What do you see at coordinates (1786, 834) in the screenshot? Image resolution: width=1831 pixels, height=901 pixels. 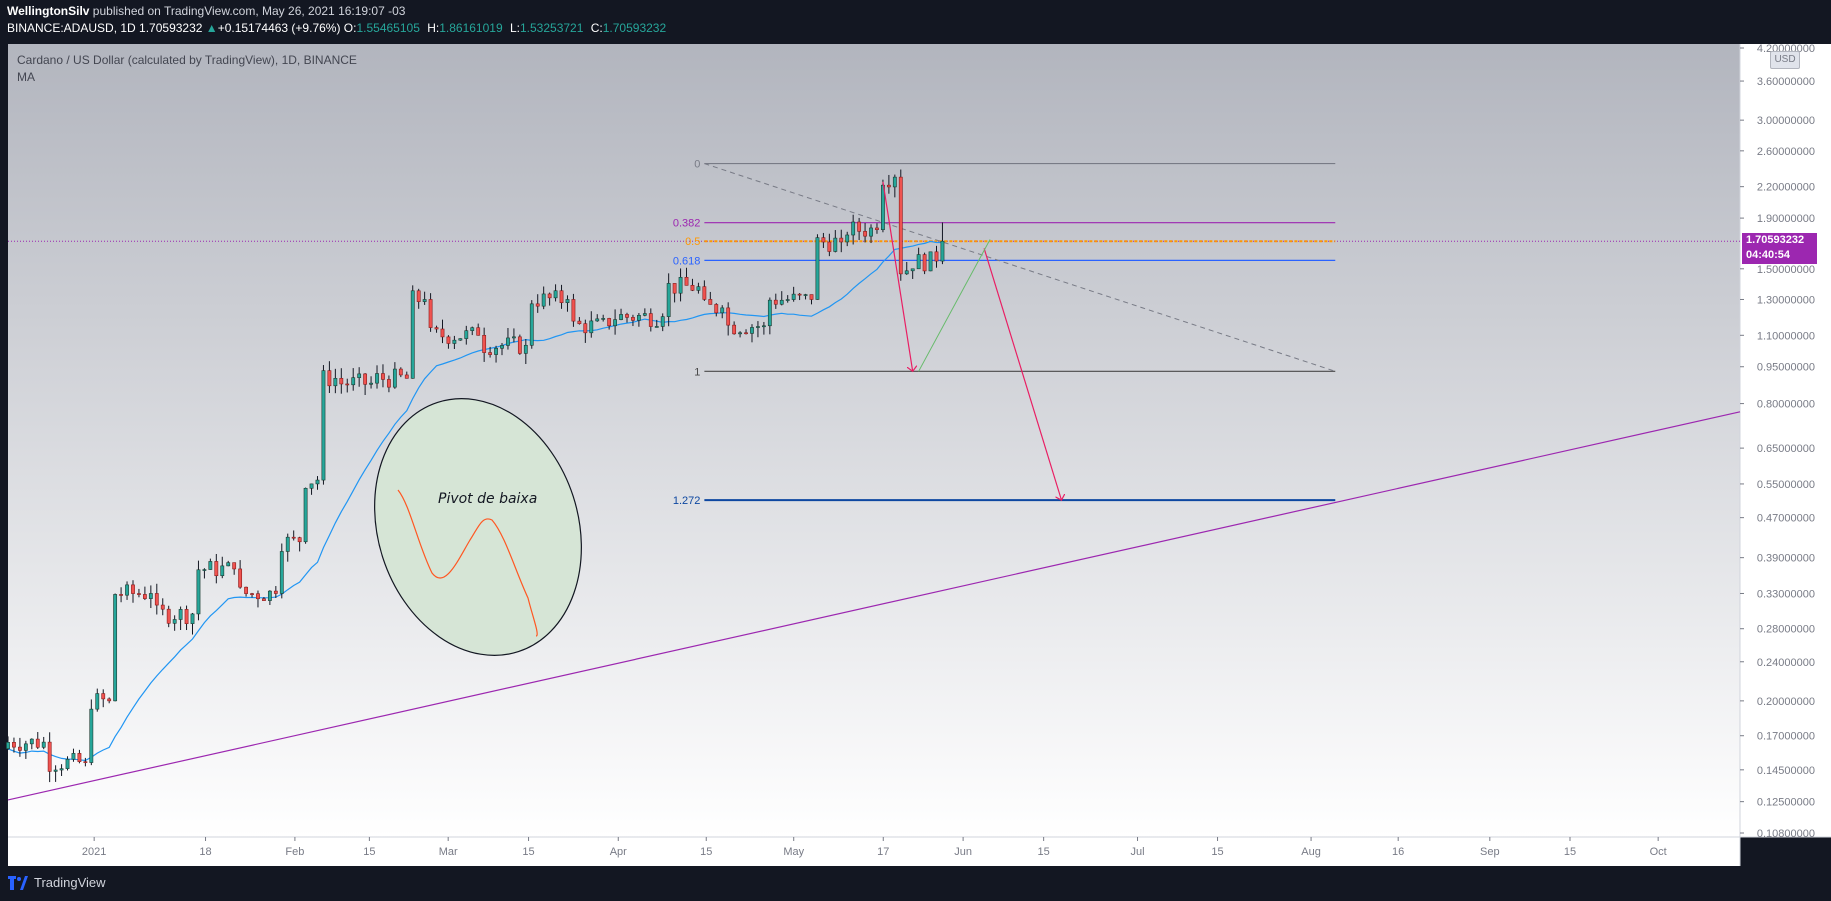 I see `price-tick-label: 0.10800000` at bounding box center [1786, 834].